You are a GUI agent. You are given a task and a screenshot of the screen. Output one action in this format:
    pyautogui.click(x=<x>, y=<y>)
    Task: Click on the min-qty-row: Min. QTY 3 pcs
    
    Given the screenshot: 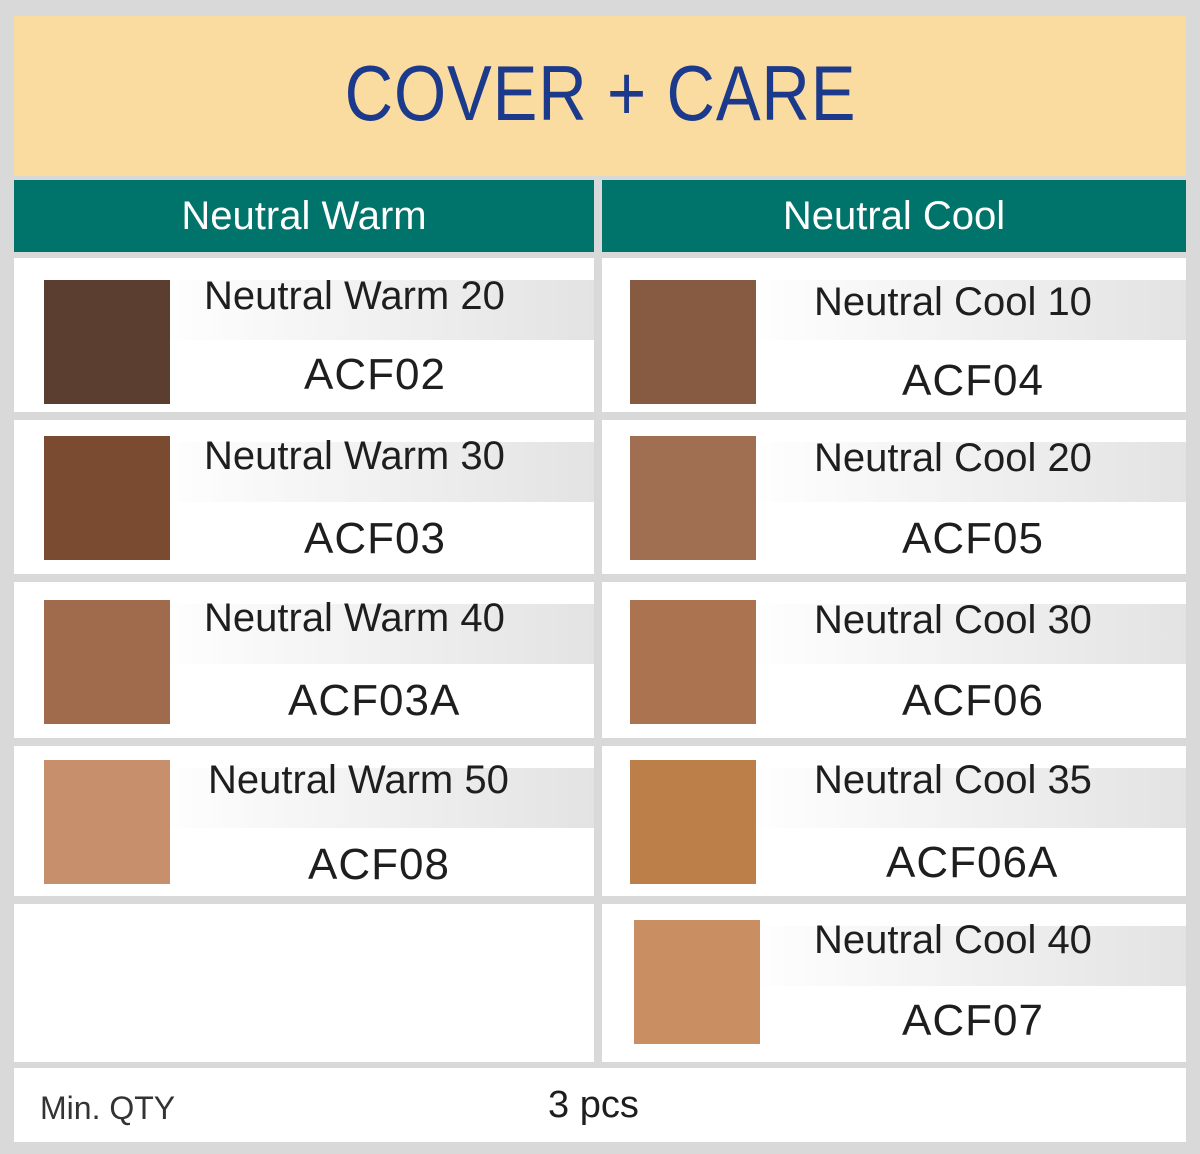 What is the action you would take?
    pyautogui.click(x=600, y=1105)
    